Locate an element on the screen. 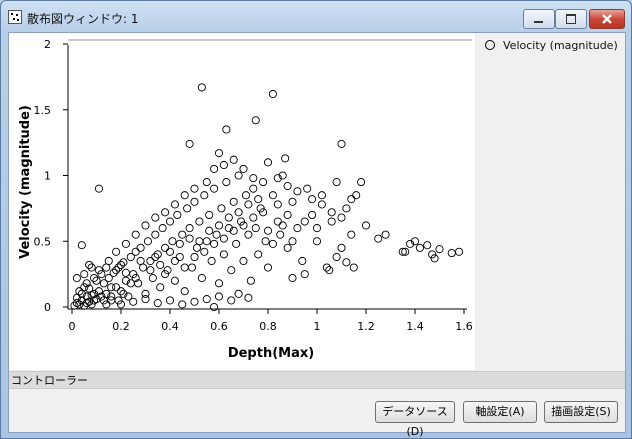 This screenshot has width=632, height=439. maximize-button is located at coordinates (571, 19).